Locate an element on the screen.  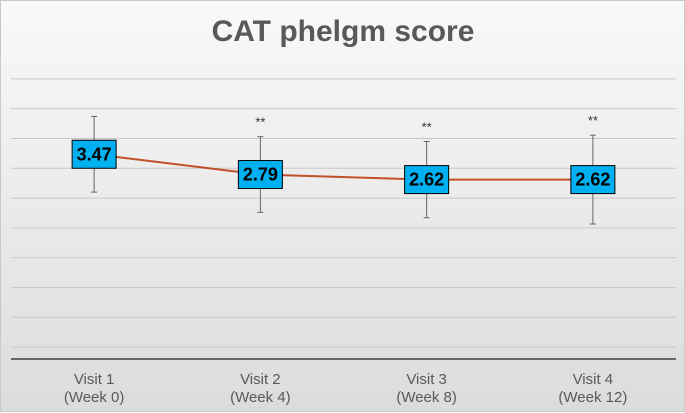
series-polyline is located at coordinates (343, 167).